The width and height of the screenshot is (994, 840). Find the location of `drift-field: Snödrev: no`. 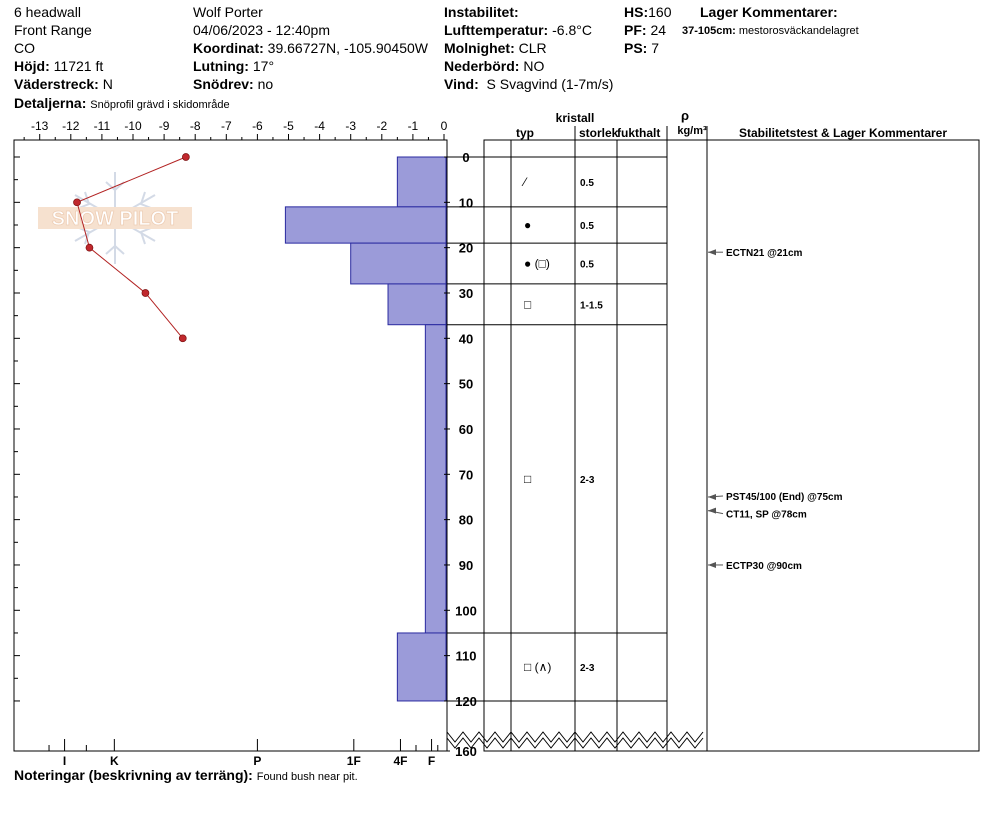

drift-field: Snödrev: no is located at coordinates (233, 84).